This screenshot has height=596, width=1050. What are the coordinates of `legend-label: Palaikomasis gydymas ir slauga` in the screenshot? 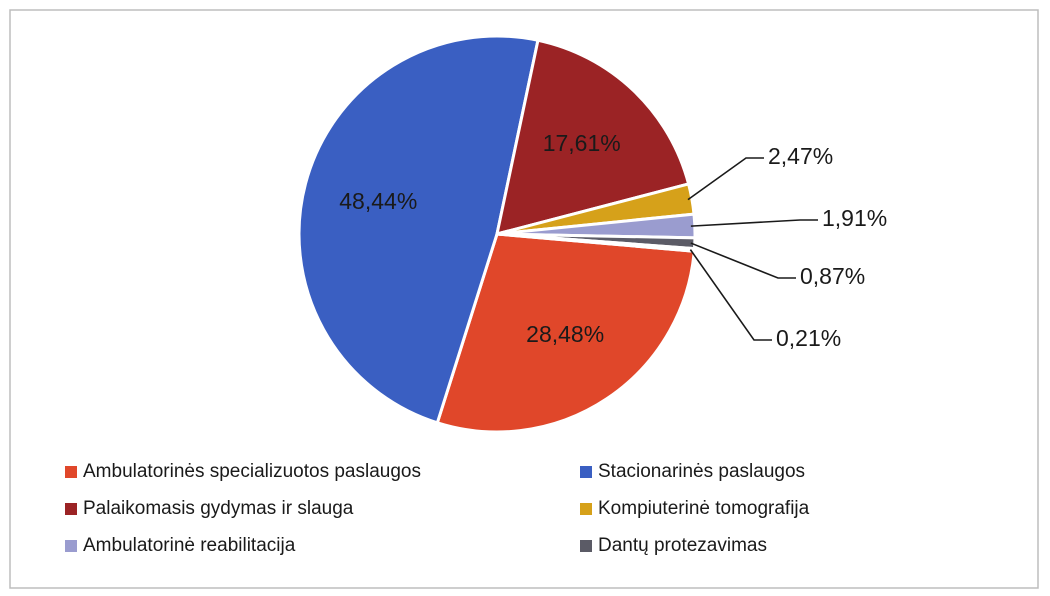 It's located at (218, 508).